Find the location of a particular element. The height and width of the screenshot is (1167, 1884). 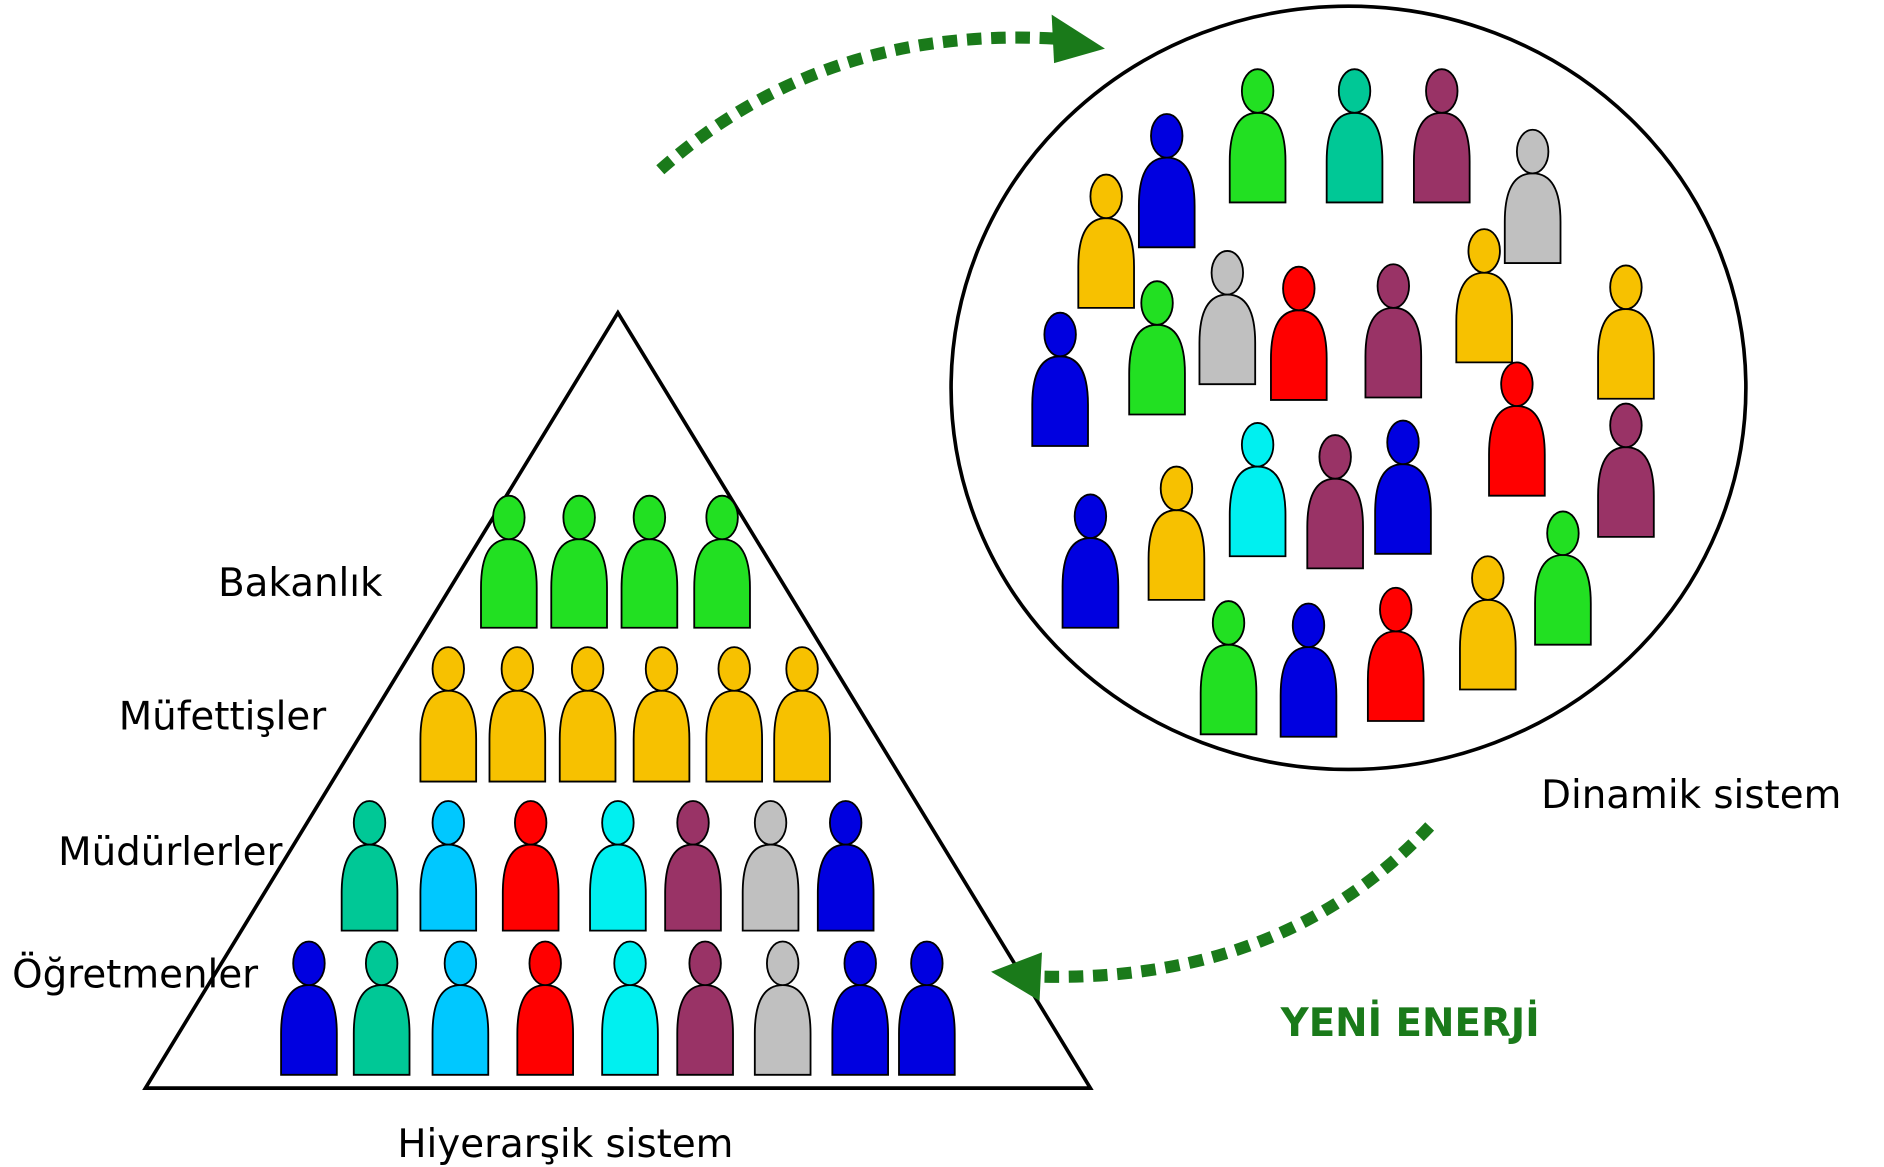

dynamic-caption: Dinamik sistem is located at coordinates (1691, 795).